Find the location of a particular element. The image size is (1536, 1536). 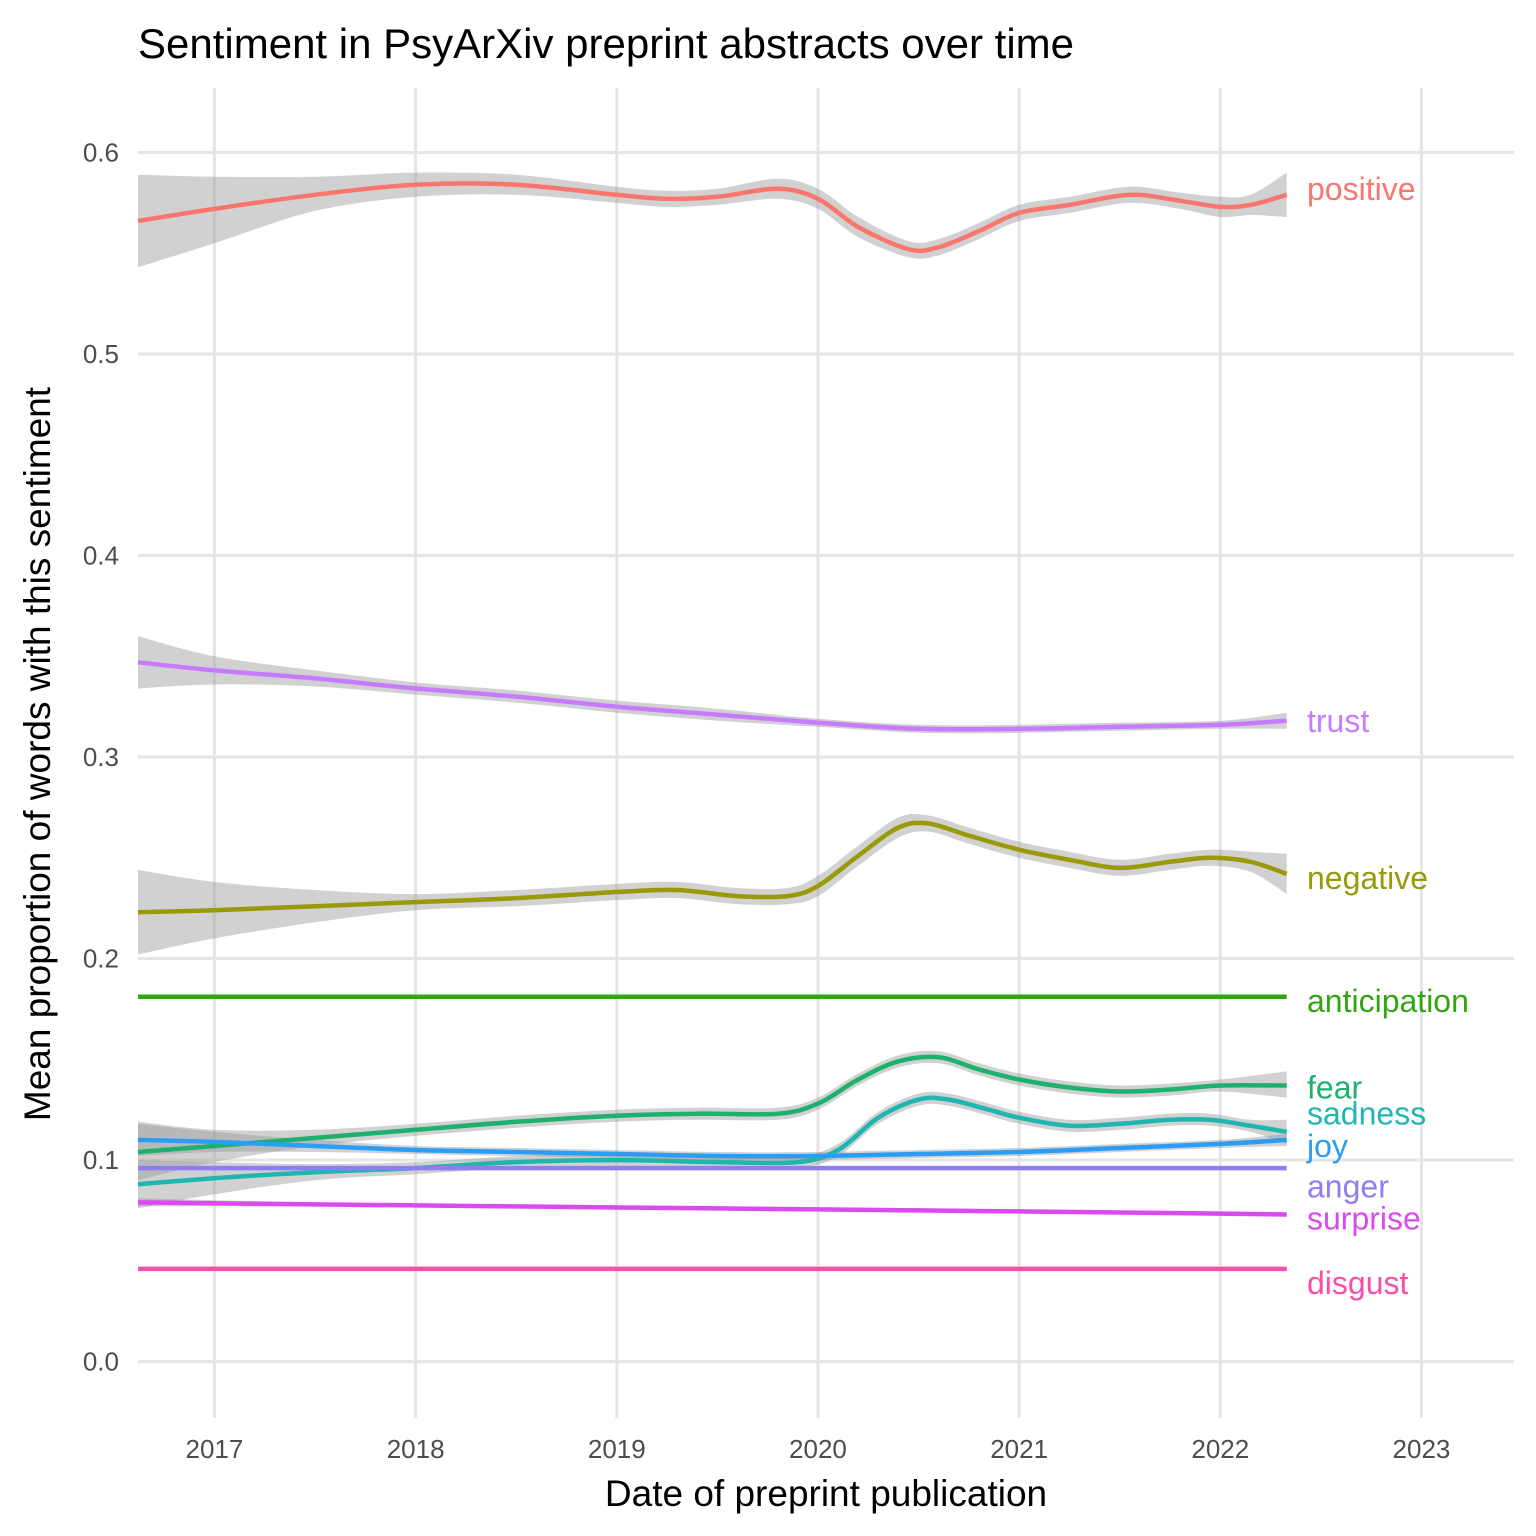

trust-series-label: trust is located at coordinates (1338, 721).